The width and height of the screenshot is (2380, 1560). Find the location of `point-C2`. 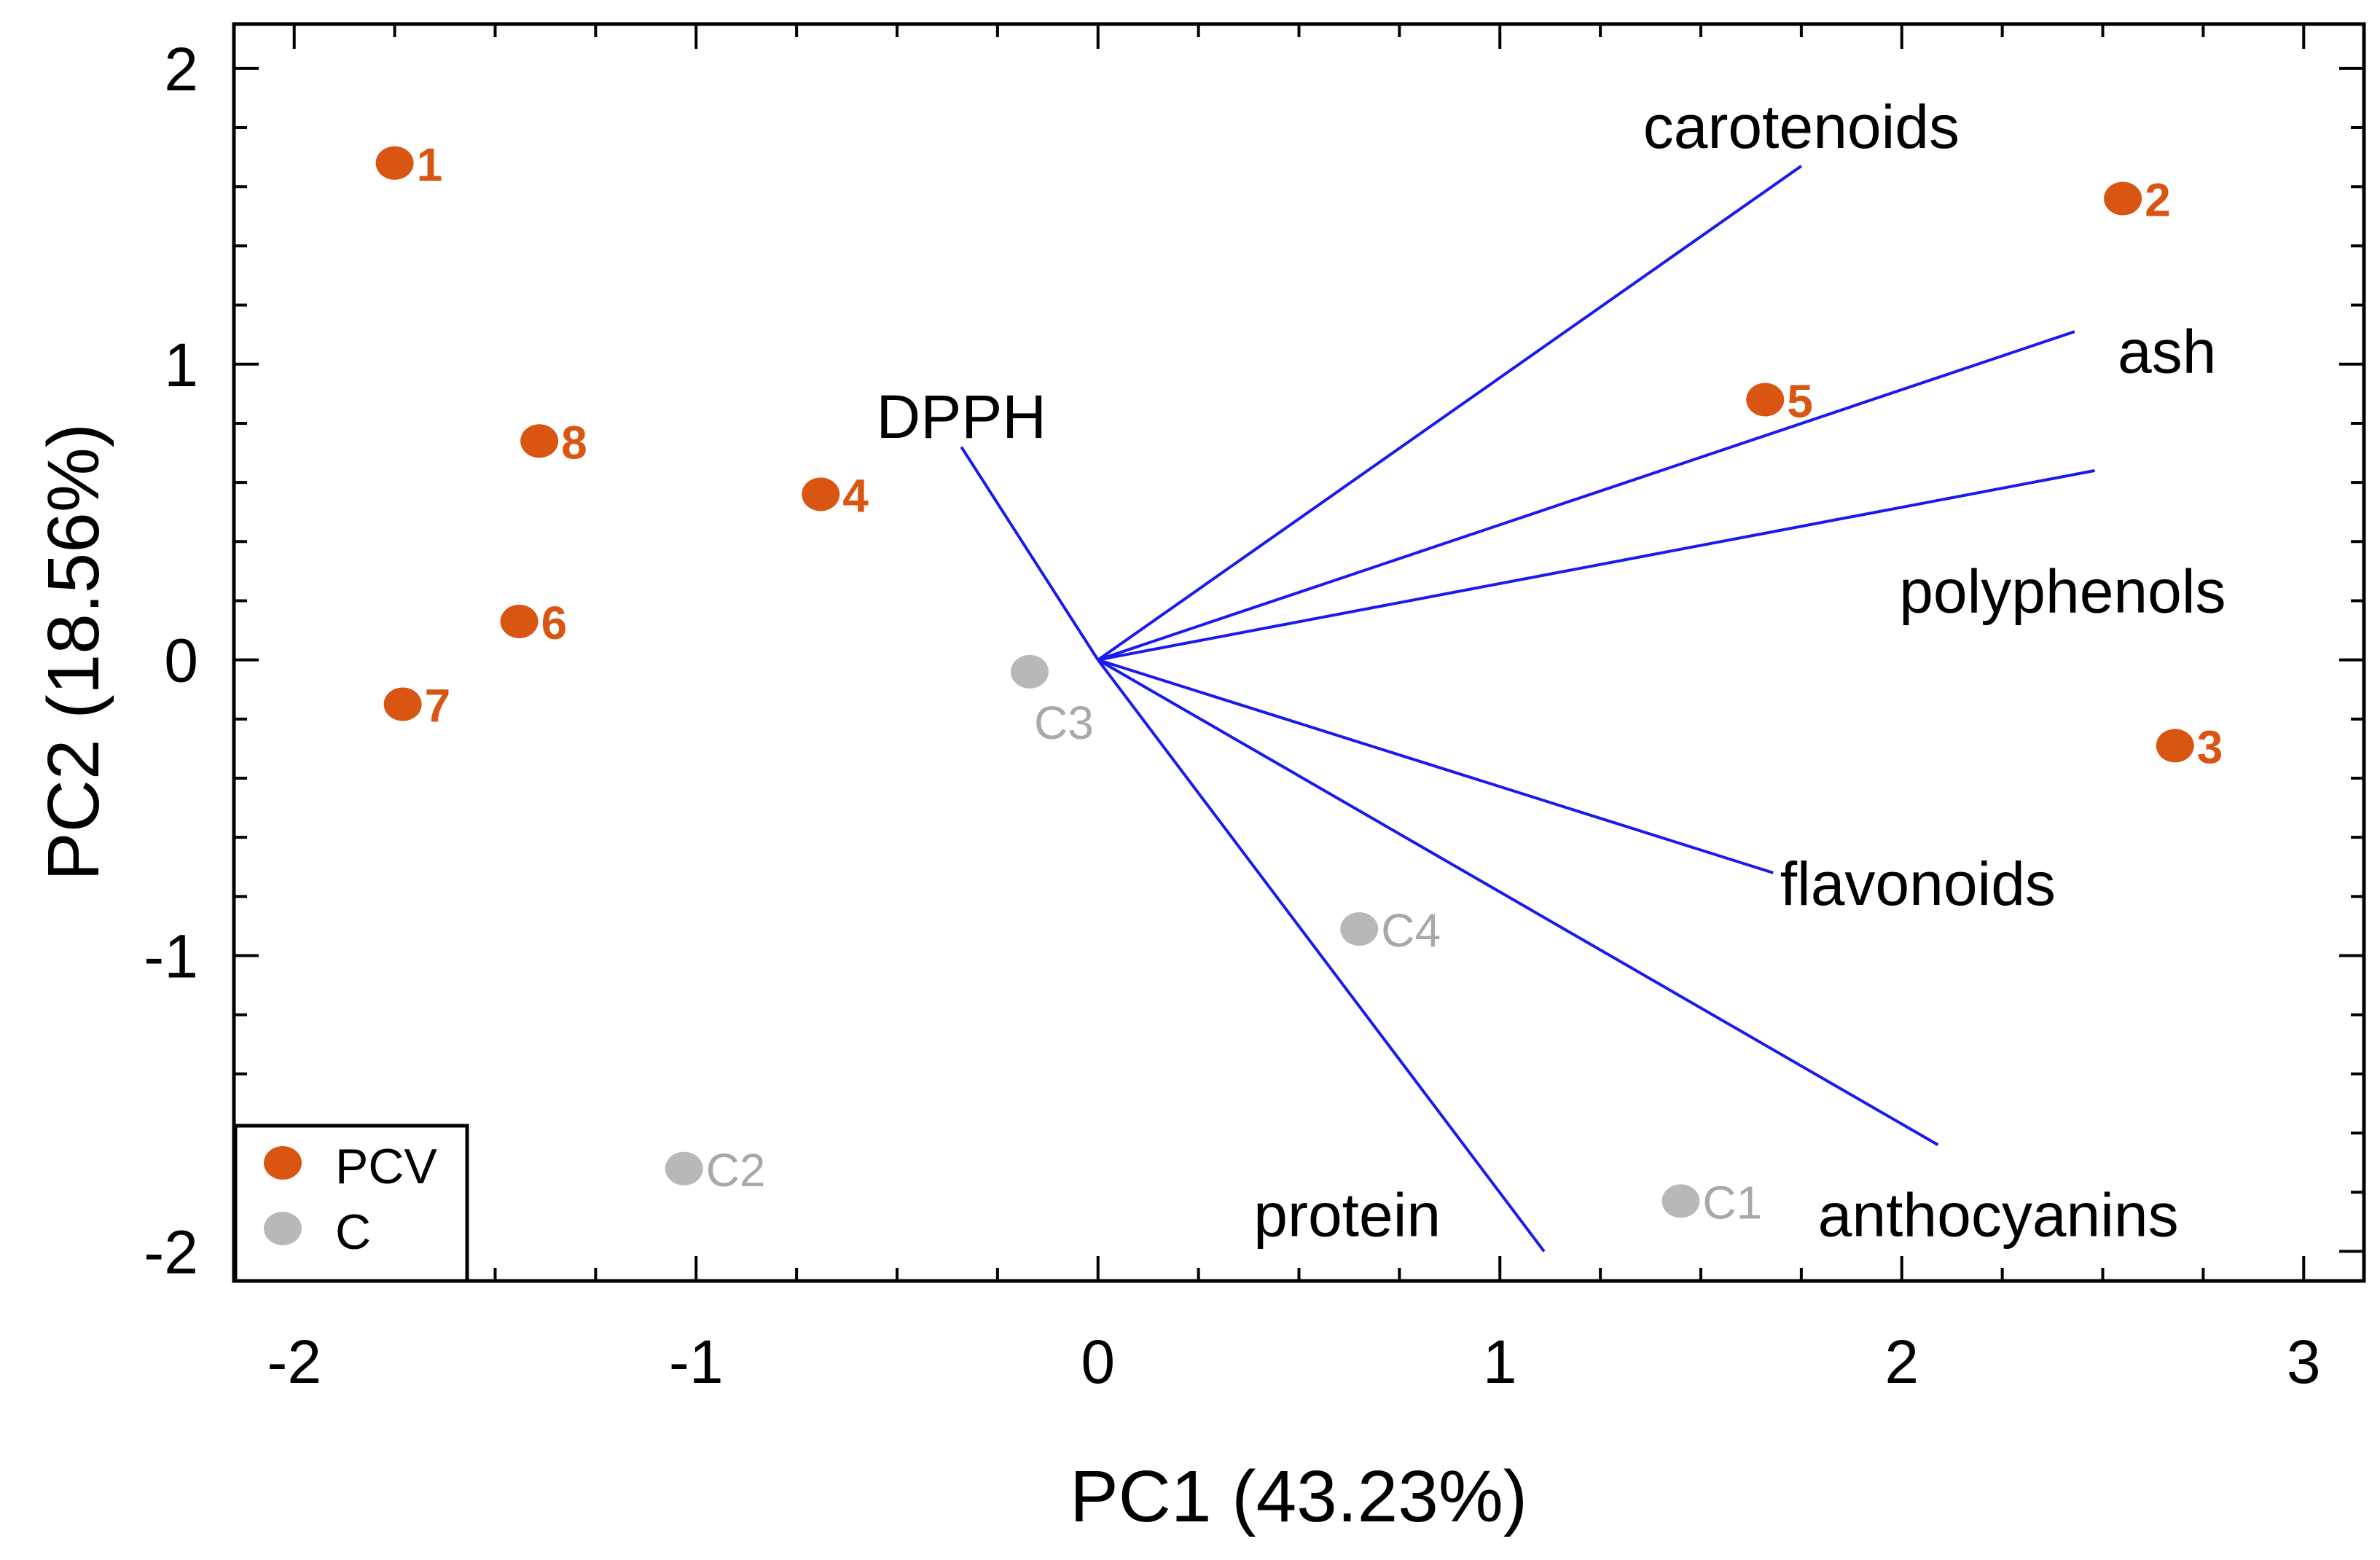

point-C2 is located at coordinates (684, 1168).